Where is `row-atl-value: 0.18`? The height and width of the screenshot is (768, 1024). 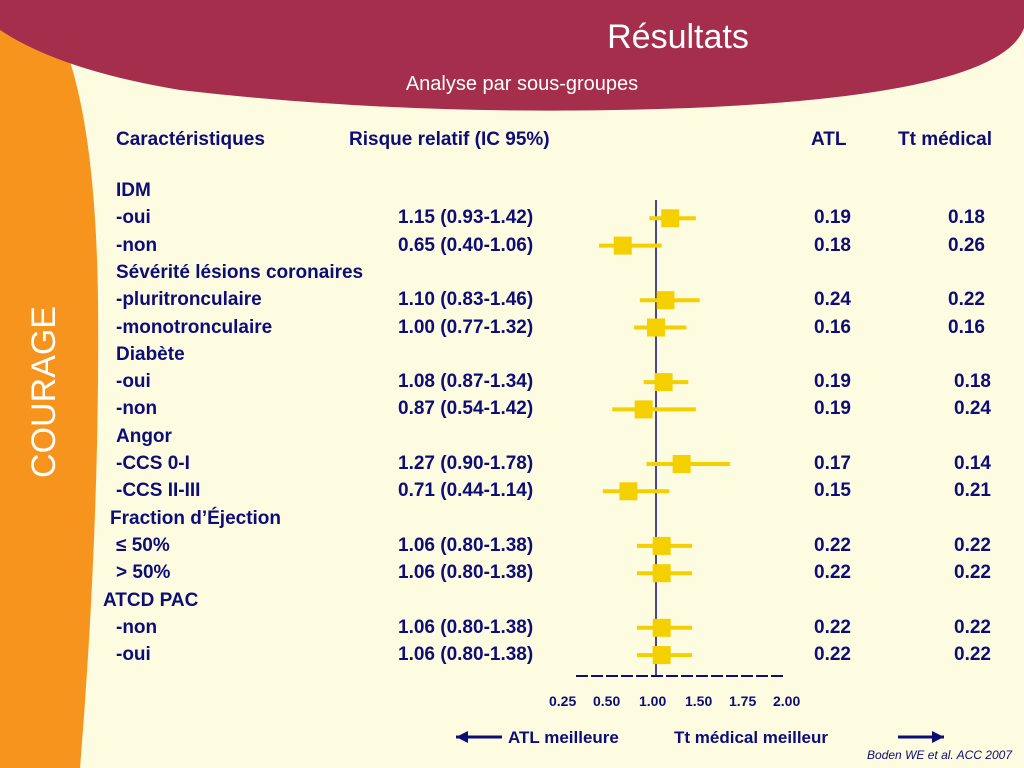 row-atl-value: 0.18 is located at coordinates (832, 245).